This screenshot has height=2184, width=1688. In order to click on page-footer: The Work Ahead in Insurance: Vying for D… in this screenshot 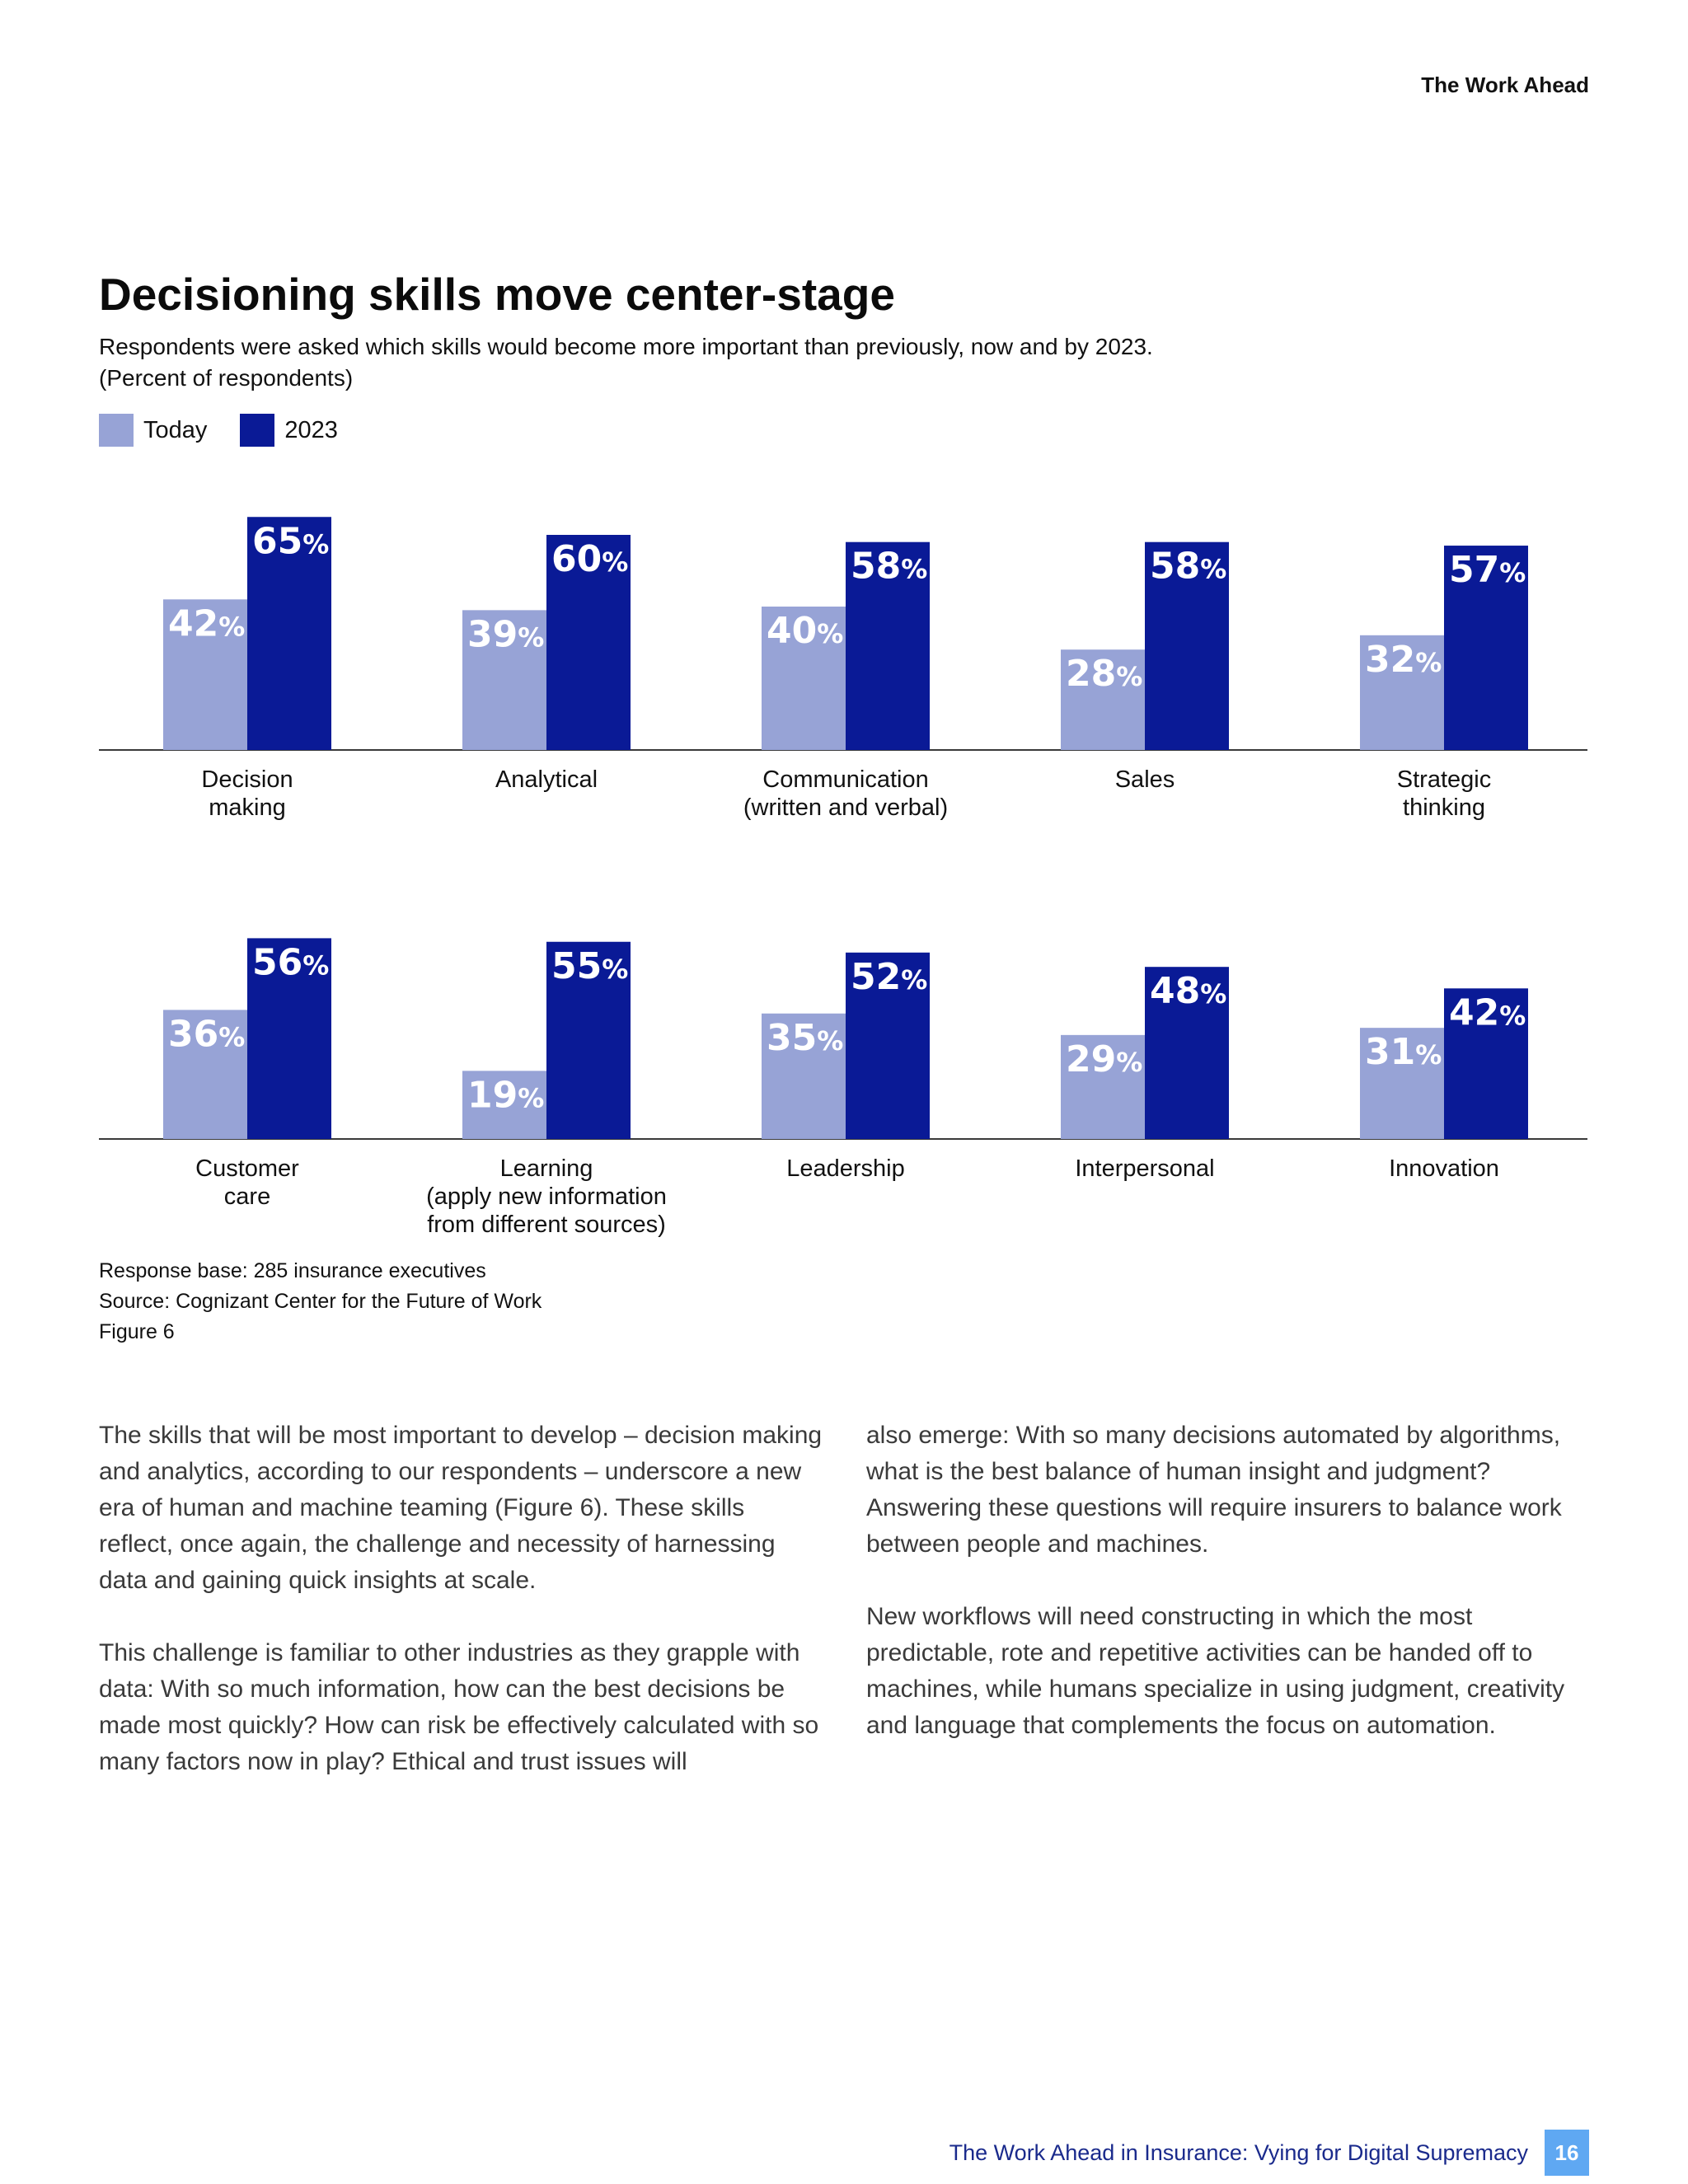, I will do `click(1270, 2153)`.